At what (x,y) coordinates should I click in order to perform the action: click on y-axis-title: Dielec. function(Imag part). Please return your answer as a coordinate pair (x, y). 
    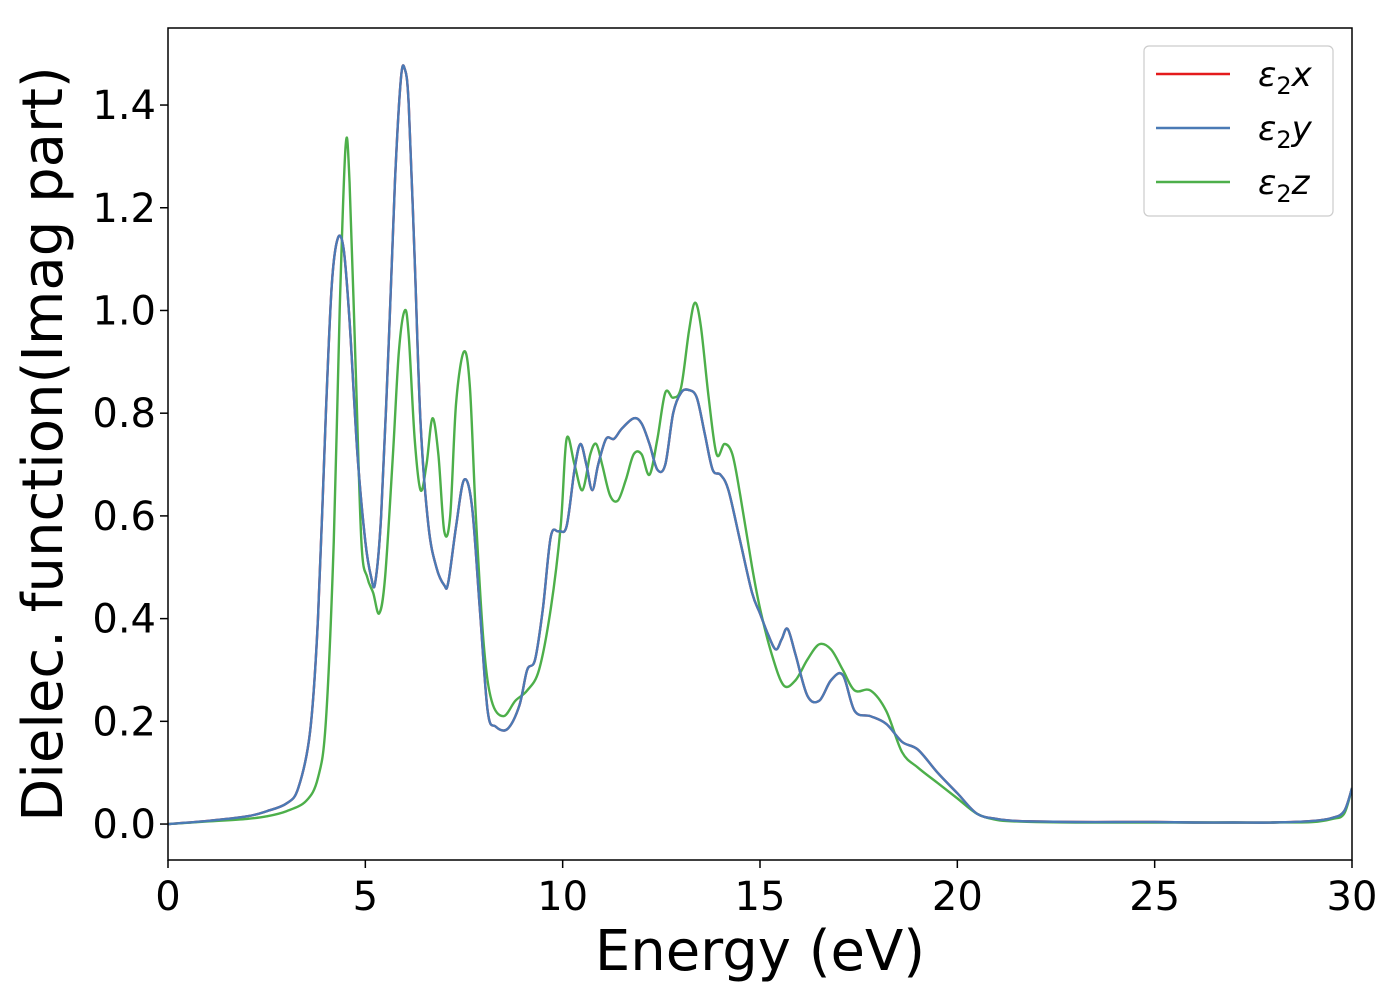
    Looking at the image, I should click on (43, 444).